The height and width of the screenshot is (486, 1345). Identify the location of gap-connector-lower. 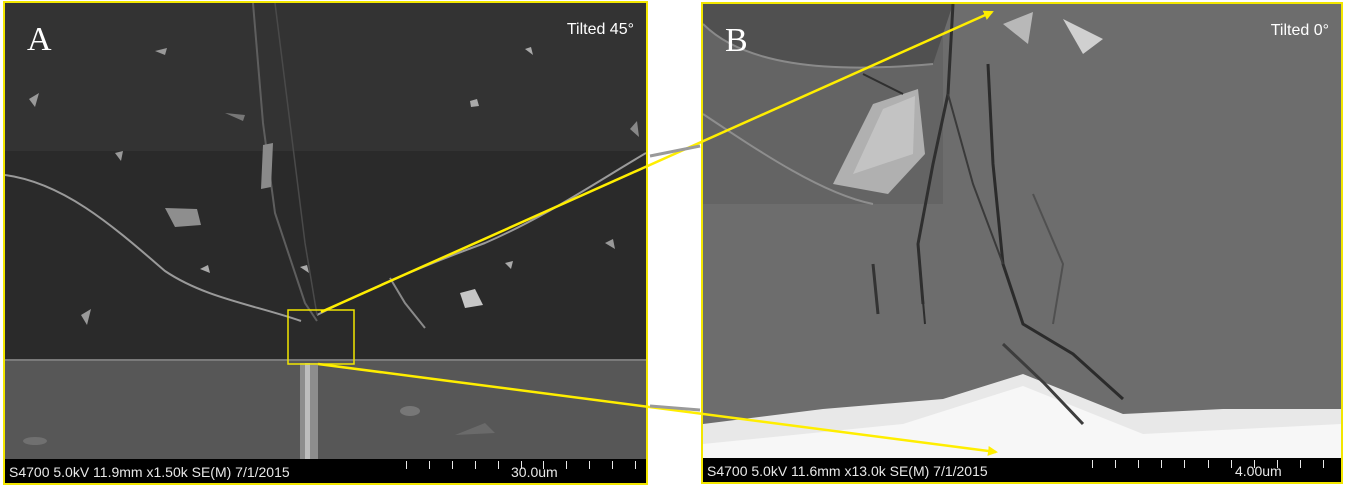
(675, 408).